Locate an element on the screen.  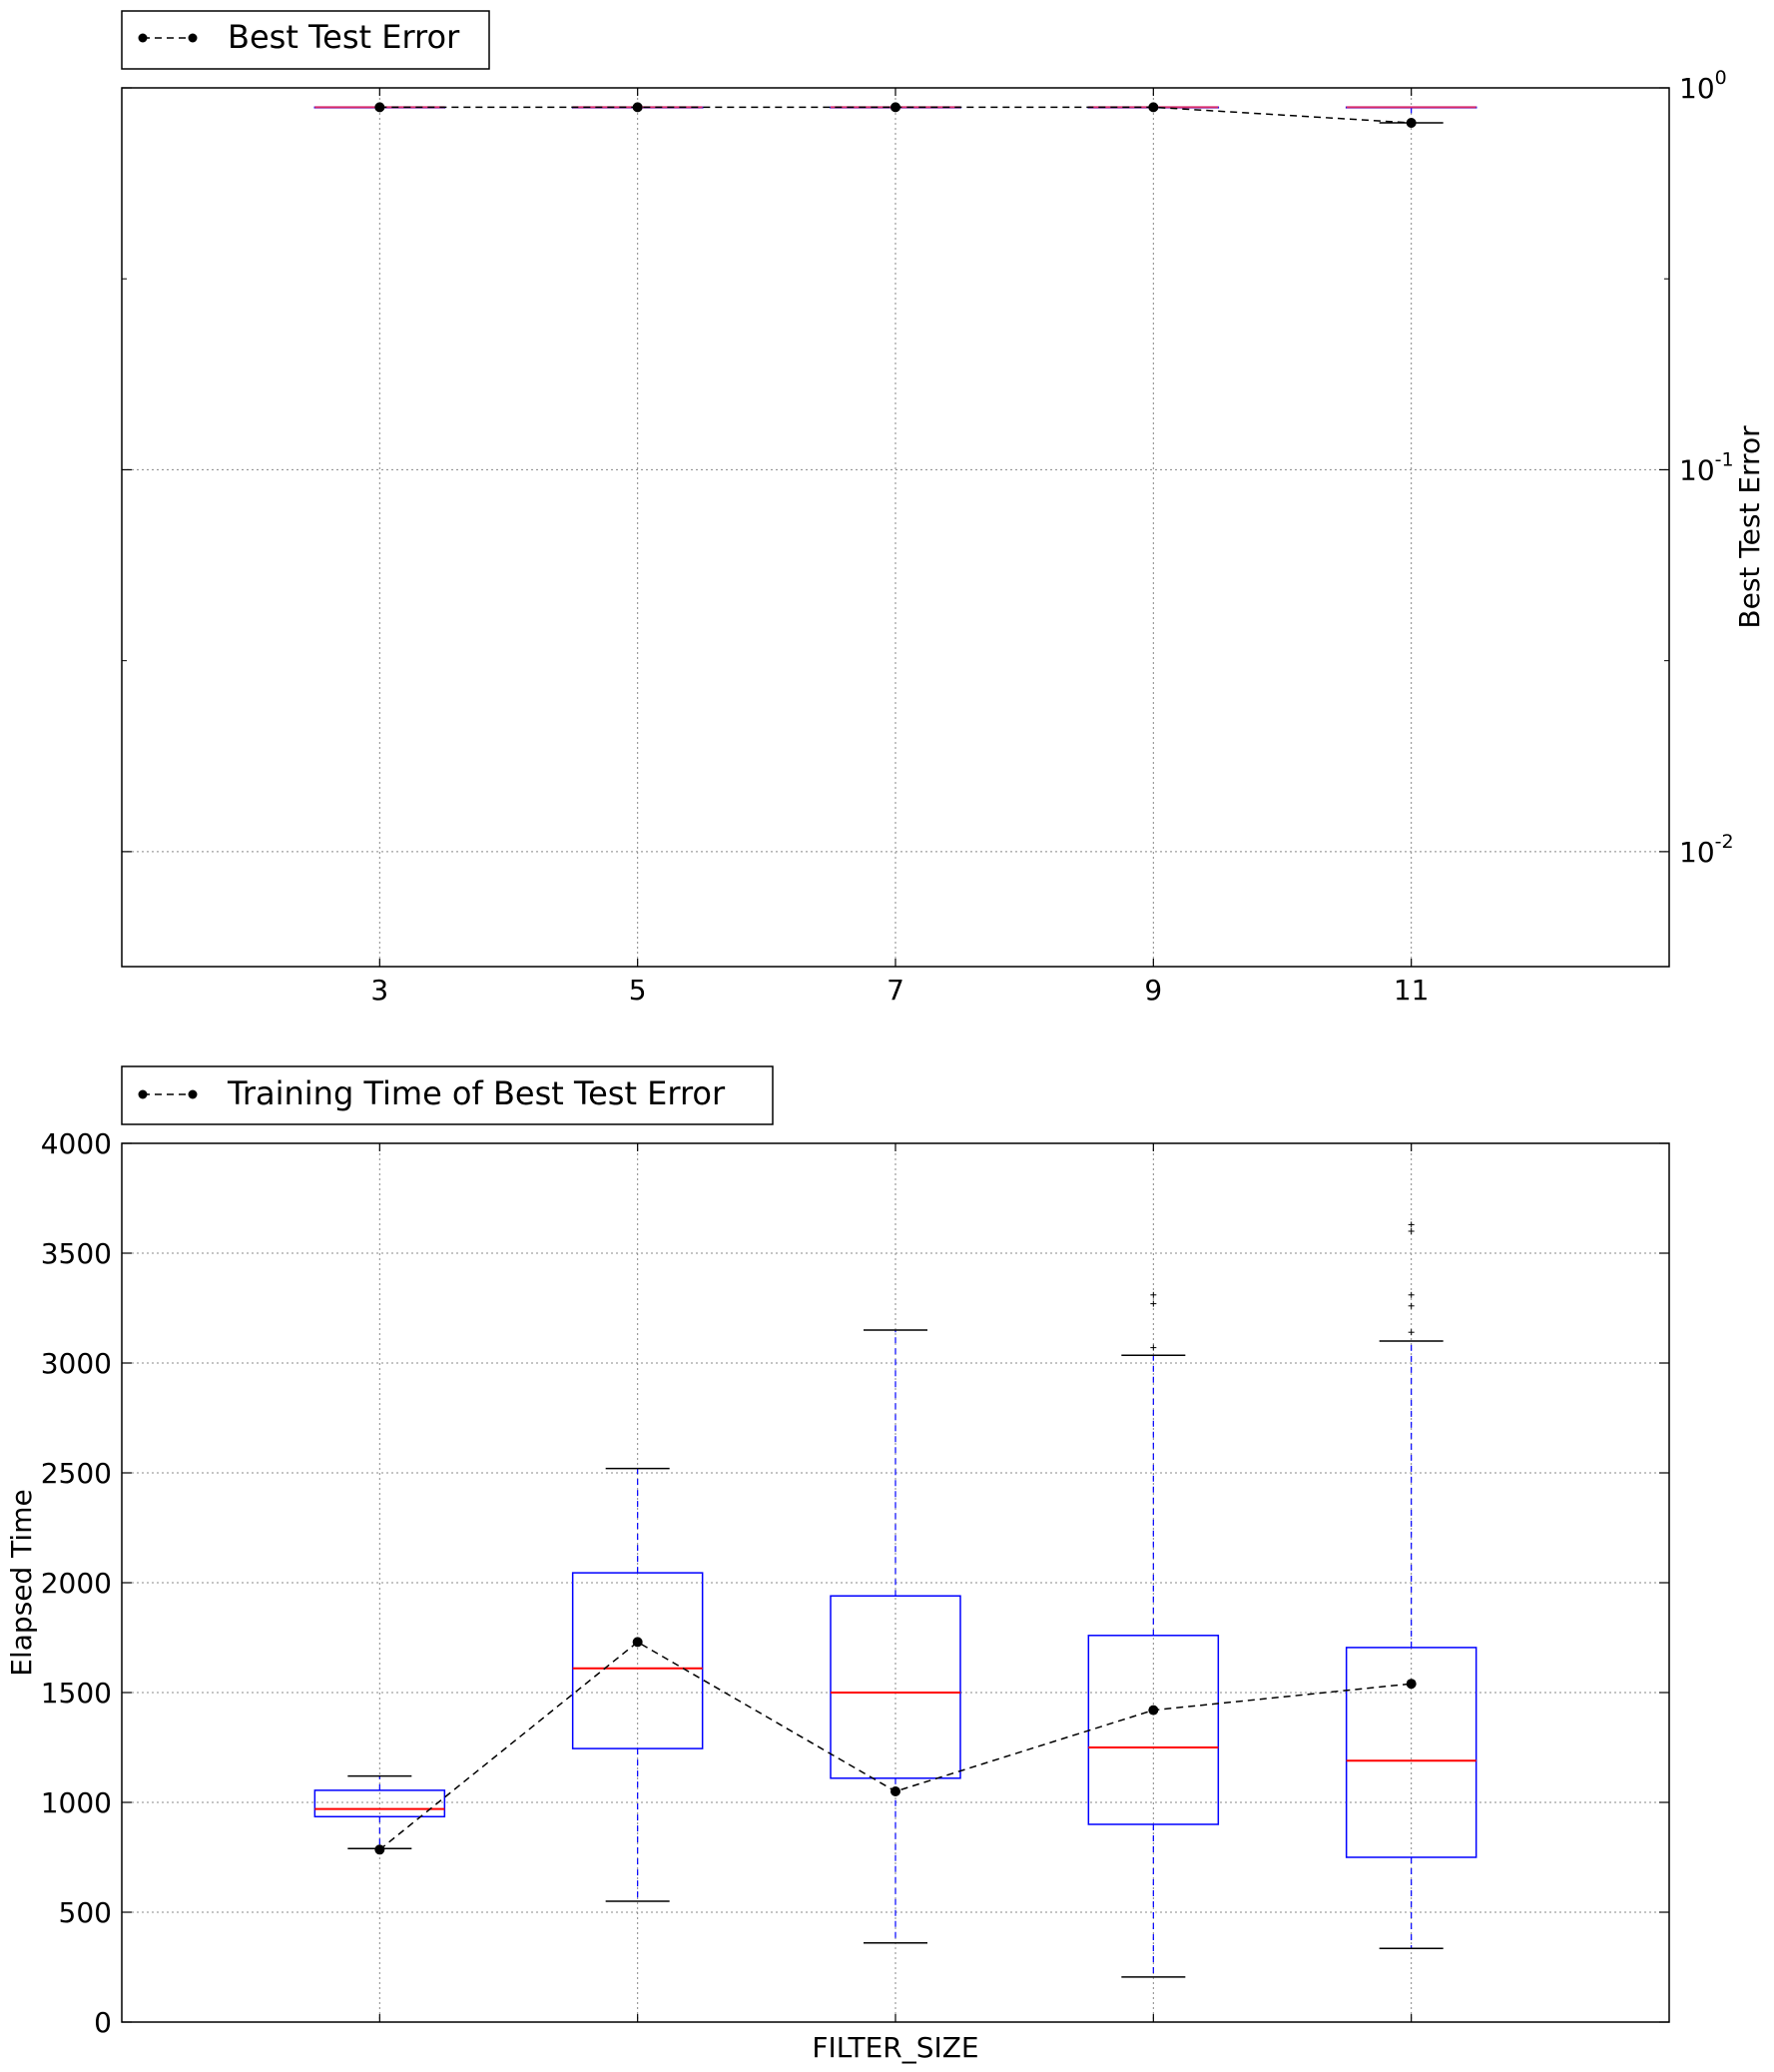
bottom-y-tick-label: 3000 is located at coordinates (76, 1363).